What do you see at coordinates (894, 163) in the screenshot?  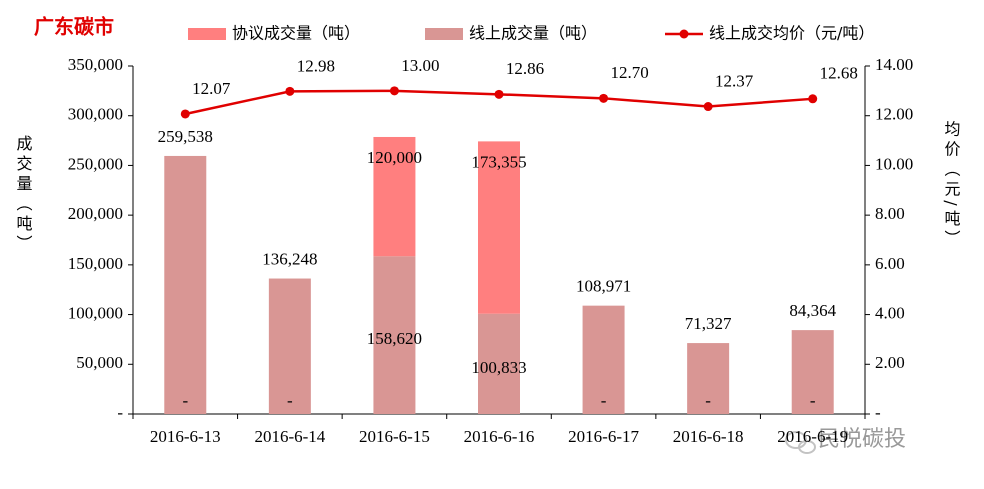 I see `y2-tick-label: 10.00` at bounding box center [894, 163].